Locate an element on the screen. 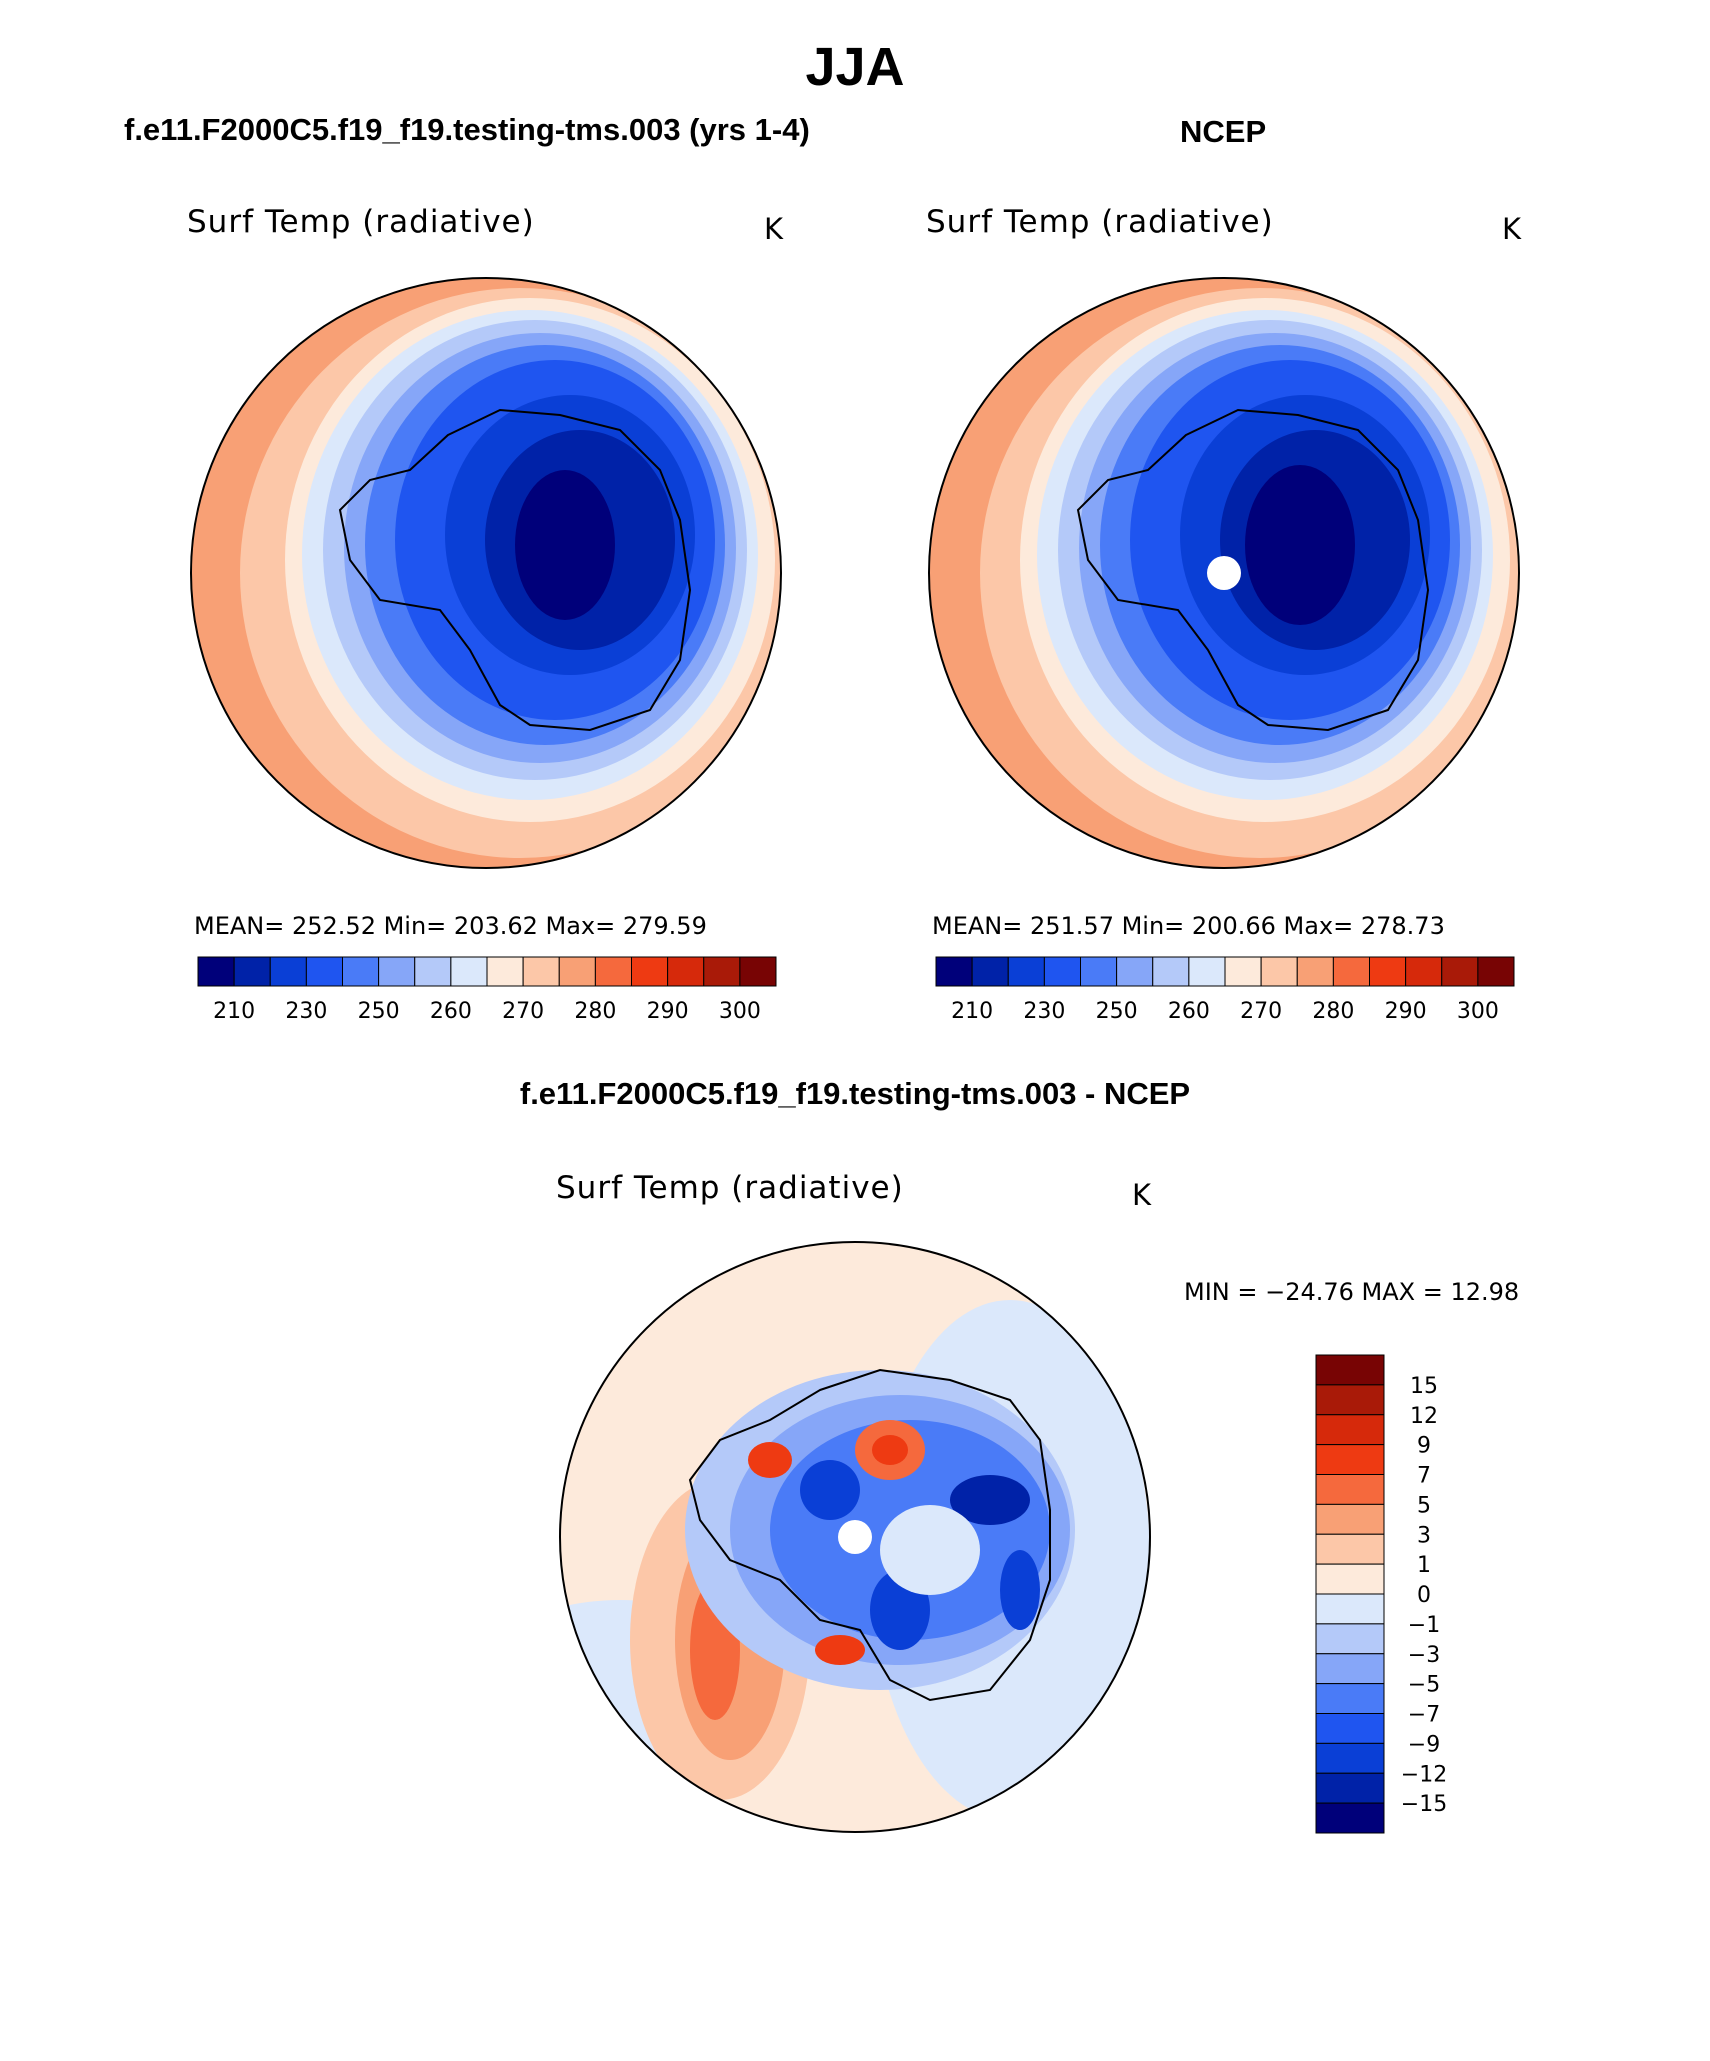 The width and height of the screenshot is (1710, 2061). model-colorbar-tick-label: 210 is located at coordinates (234, 1011).